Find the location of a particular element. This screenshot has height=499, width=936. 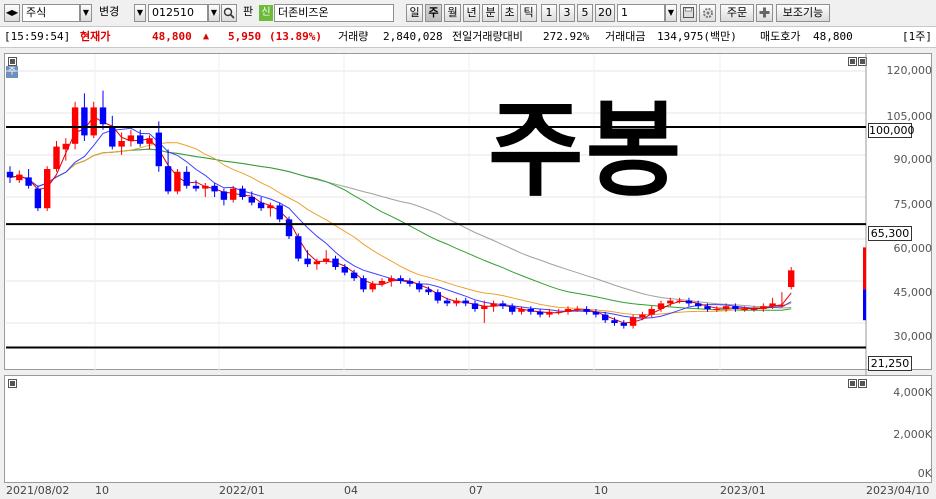

pane-menu-icon is located at coordinates (12, 61).